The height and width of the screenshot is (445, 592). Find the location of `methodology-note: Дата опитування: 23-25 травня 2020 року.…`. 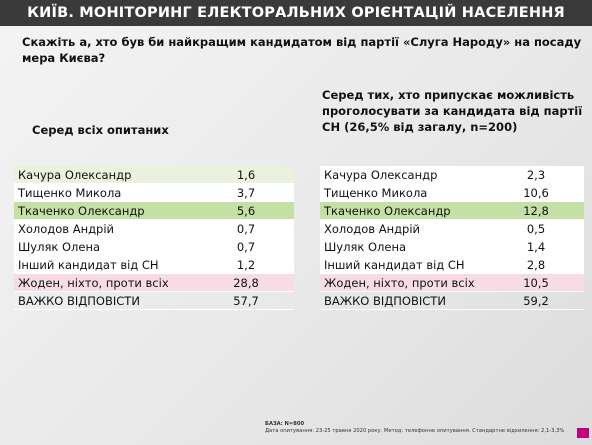

methodology-note: Дата опитування: 23-25 травня 2020 року.… is located at coordinates (415, 431).